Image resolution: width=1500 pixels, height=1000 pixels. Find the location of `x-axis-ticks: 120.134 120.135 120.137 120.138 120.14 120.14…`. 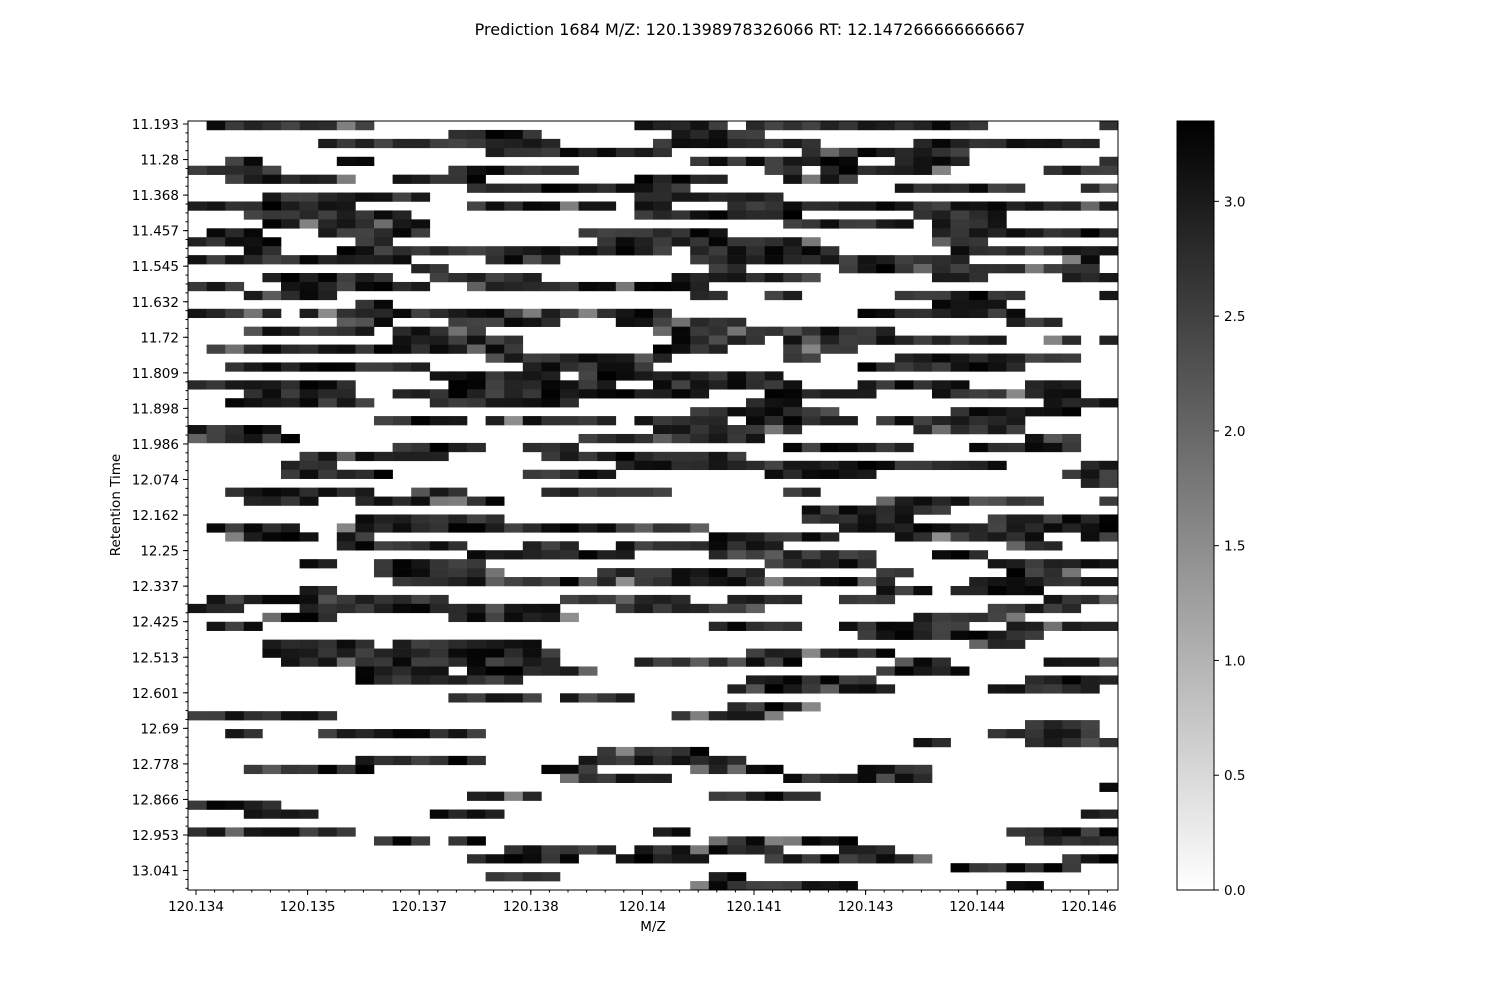

x-axis-ticks: 120.134 120.135 120.137 120.138 120.14 120.14… is located at coordinates (642, 902).